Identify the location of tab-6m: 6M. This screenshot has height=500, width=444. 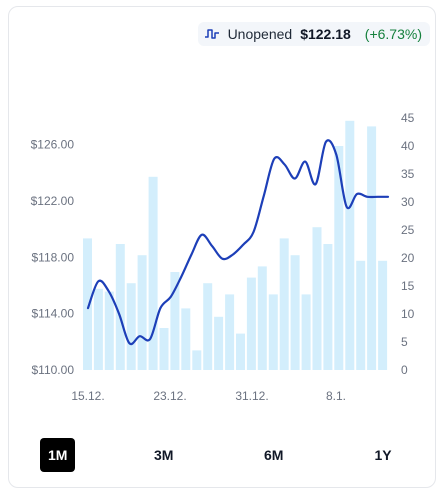
(274, 455).